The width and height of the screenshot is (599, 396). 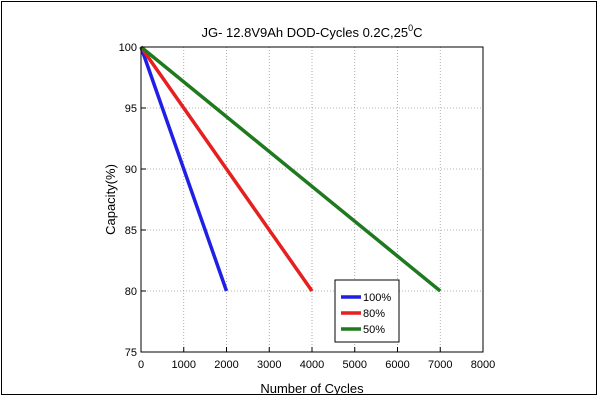 I want to click on legend-label: 50%, so click(x=374, y=330).